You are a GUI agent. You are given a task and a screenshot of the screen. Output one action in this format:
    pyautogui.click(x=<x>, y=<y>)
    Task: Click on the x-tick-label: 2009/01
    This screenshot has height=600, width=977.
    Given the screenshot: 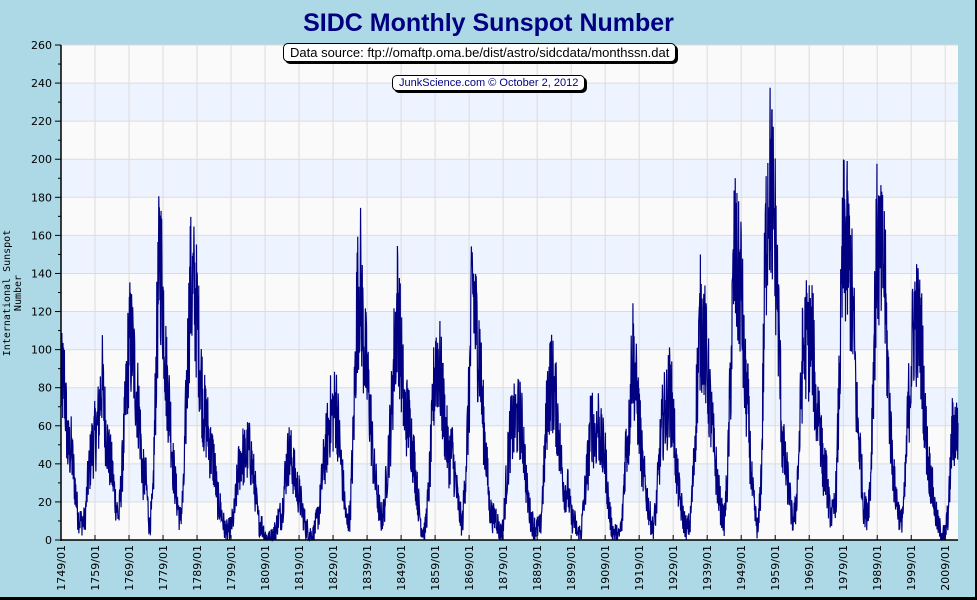 What is the action you would take?
    pyautogui.click(x=945, y=568)
    